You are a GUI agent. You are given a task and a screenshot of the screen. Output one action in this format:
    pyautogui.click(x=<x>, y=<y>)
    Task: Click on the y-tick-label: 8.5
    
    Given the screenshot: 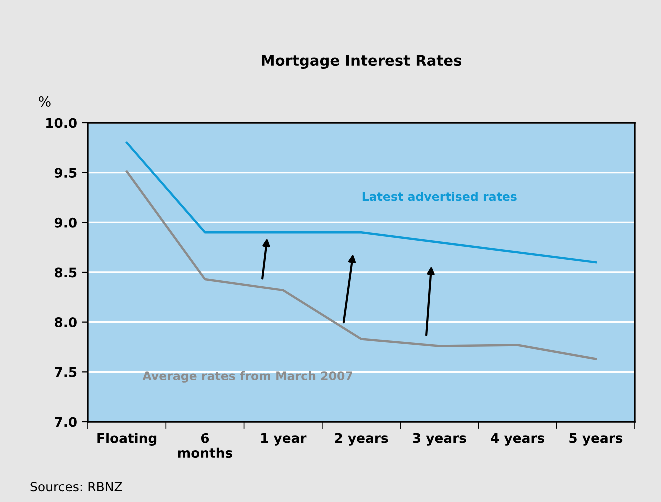 What is the action you would take?
    pyautogui.click(x=66, y=273)
    